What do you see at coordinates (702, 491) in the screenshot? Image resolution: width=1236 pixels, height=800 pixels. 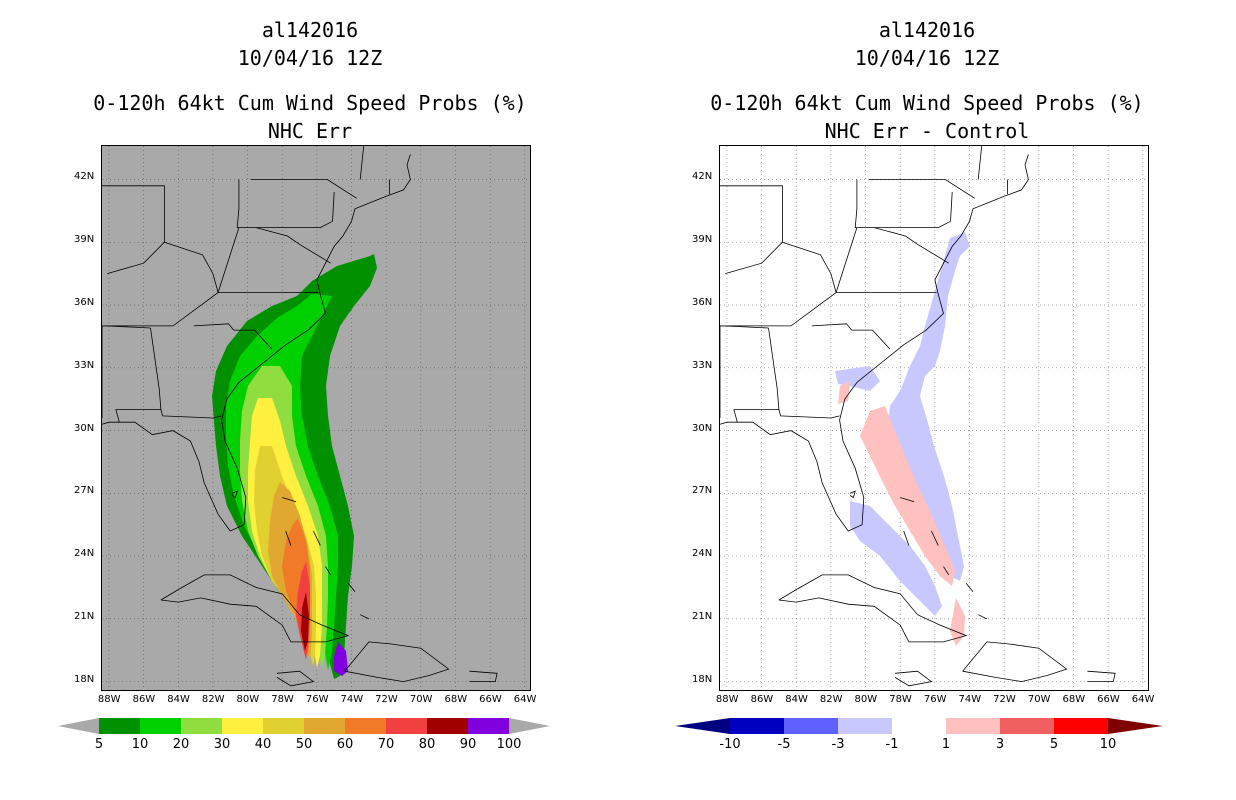 I see `lat-label: 27N` at bounding box center [702, 491].